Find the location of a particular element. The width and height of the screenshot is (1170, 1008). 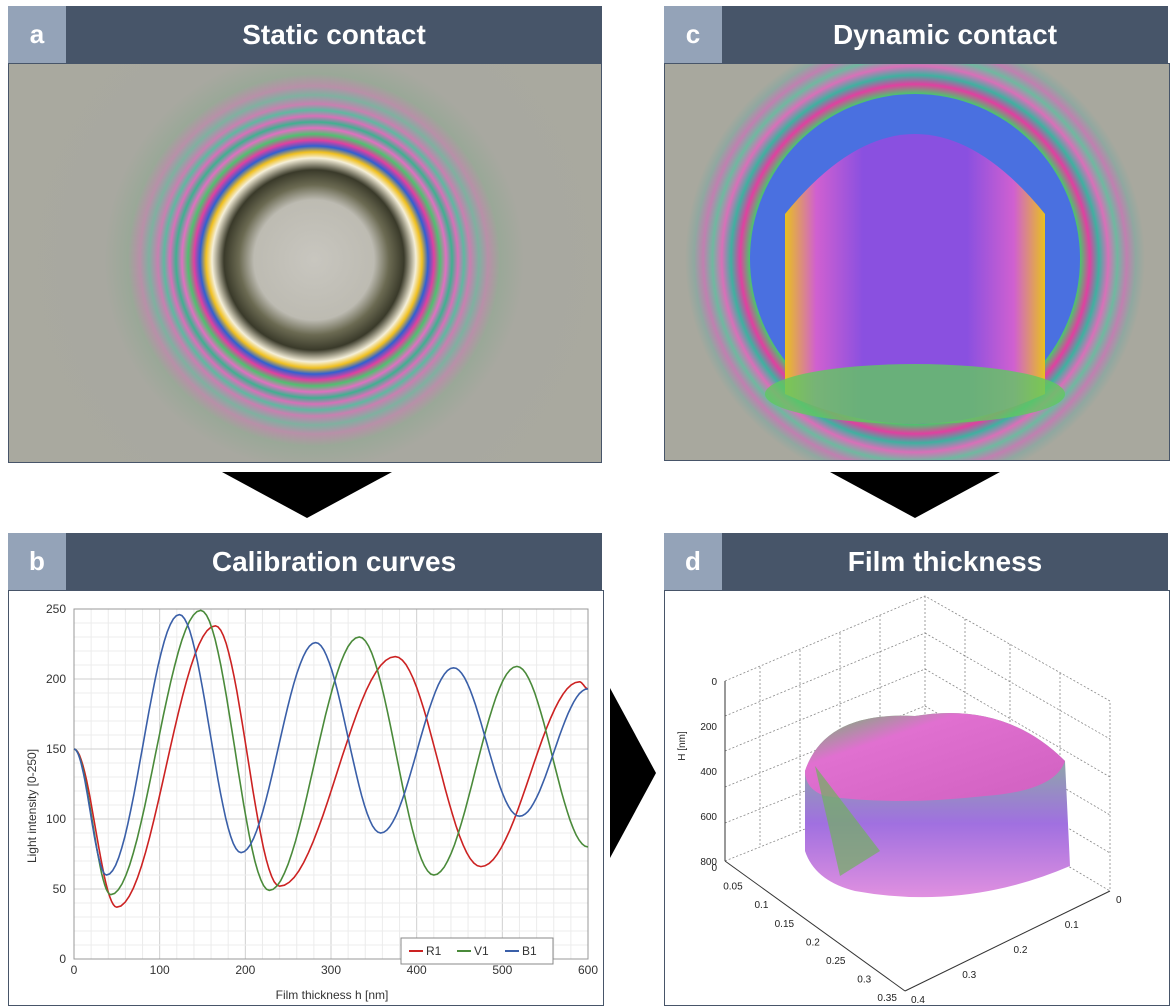

y-tick-label: 0.2 is located at coordinates (1021, 950).